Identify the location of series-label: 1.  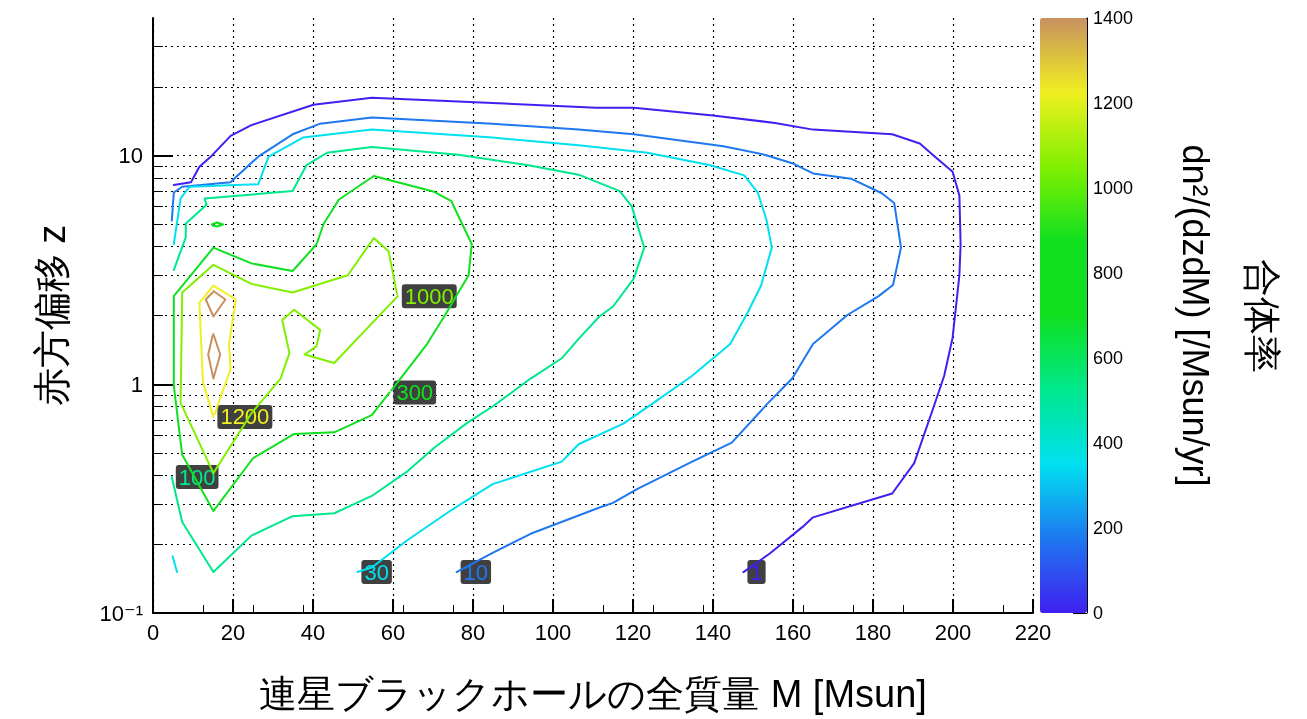
(756, 572).